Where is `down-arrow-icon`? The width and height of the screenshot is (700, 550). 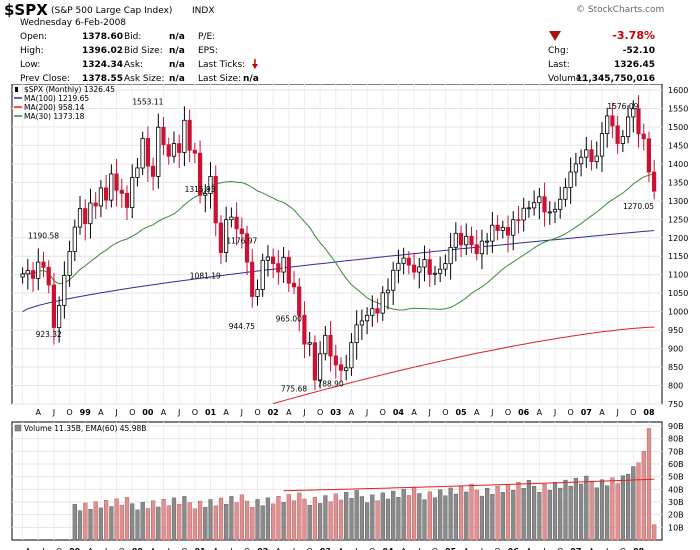 down-arrow-icon is located at coordinates (255, 64).